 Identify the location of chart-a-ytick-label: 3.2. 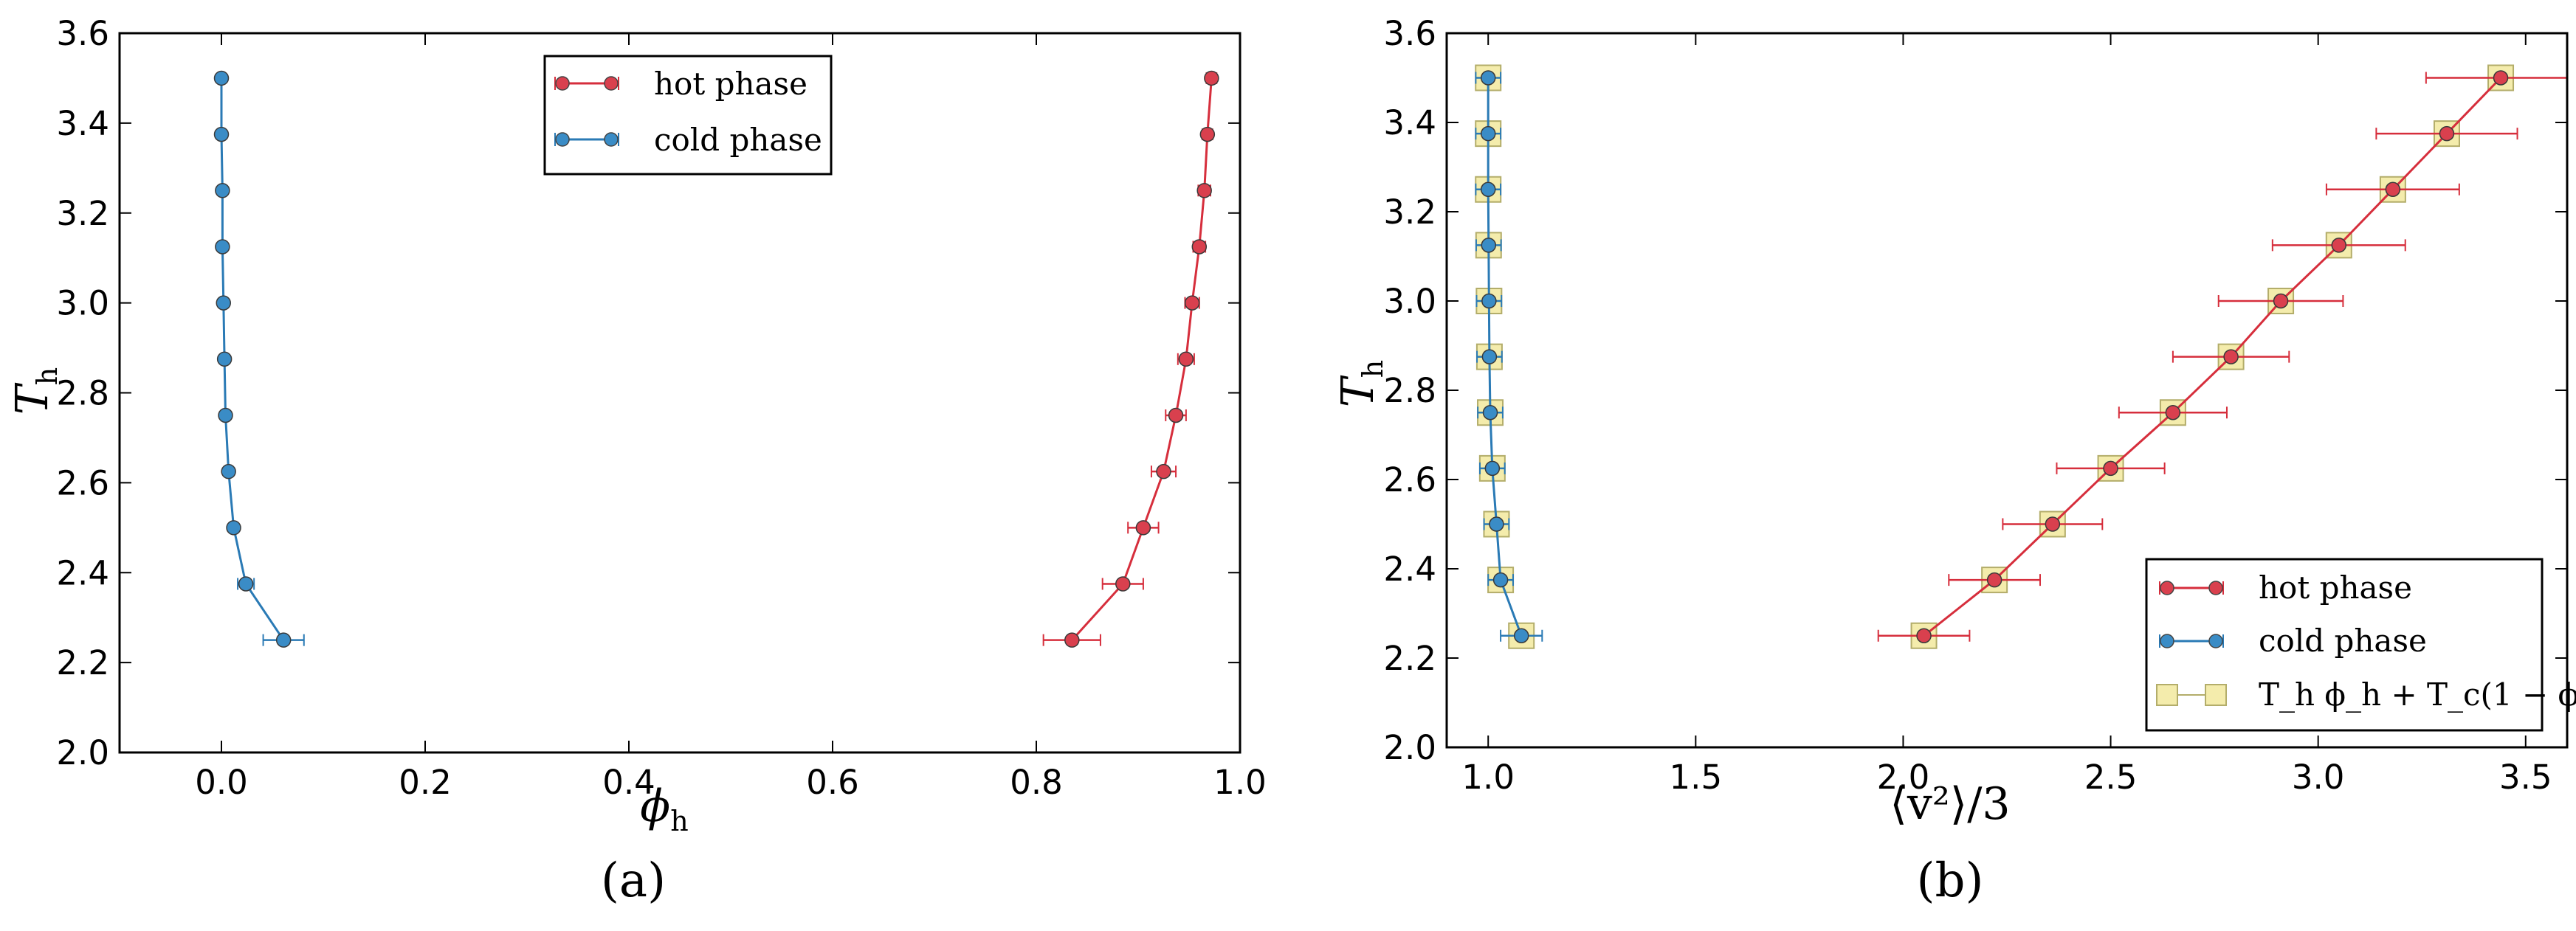
(83, 213).